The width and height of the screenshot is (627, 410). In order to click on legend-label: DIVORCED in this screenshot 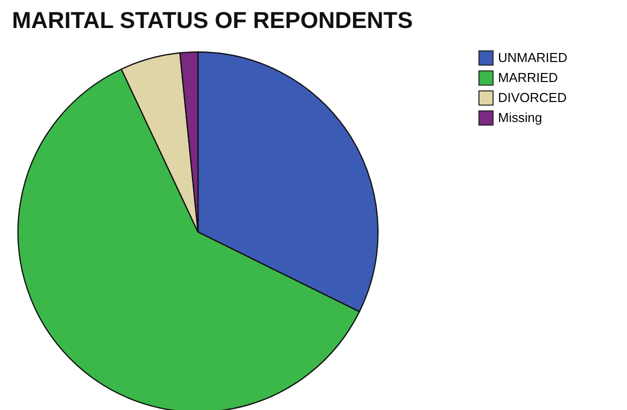, I will do `click(532, 97)`.